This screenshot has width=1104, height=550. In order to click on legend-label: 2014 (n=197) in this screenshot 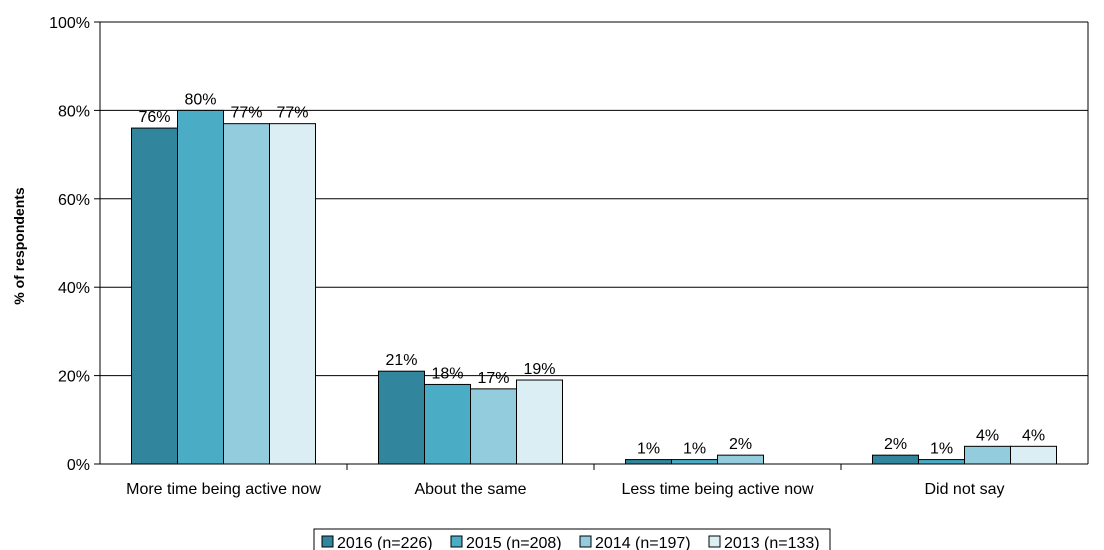, I will do `click(643, 542)`.